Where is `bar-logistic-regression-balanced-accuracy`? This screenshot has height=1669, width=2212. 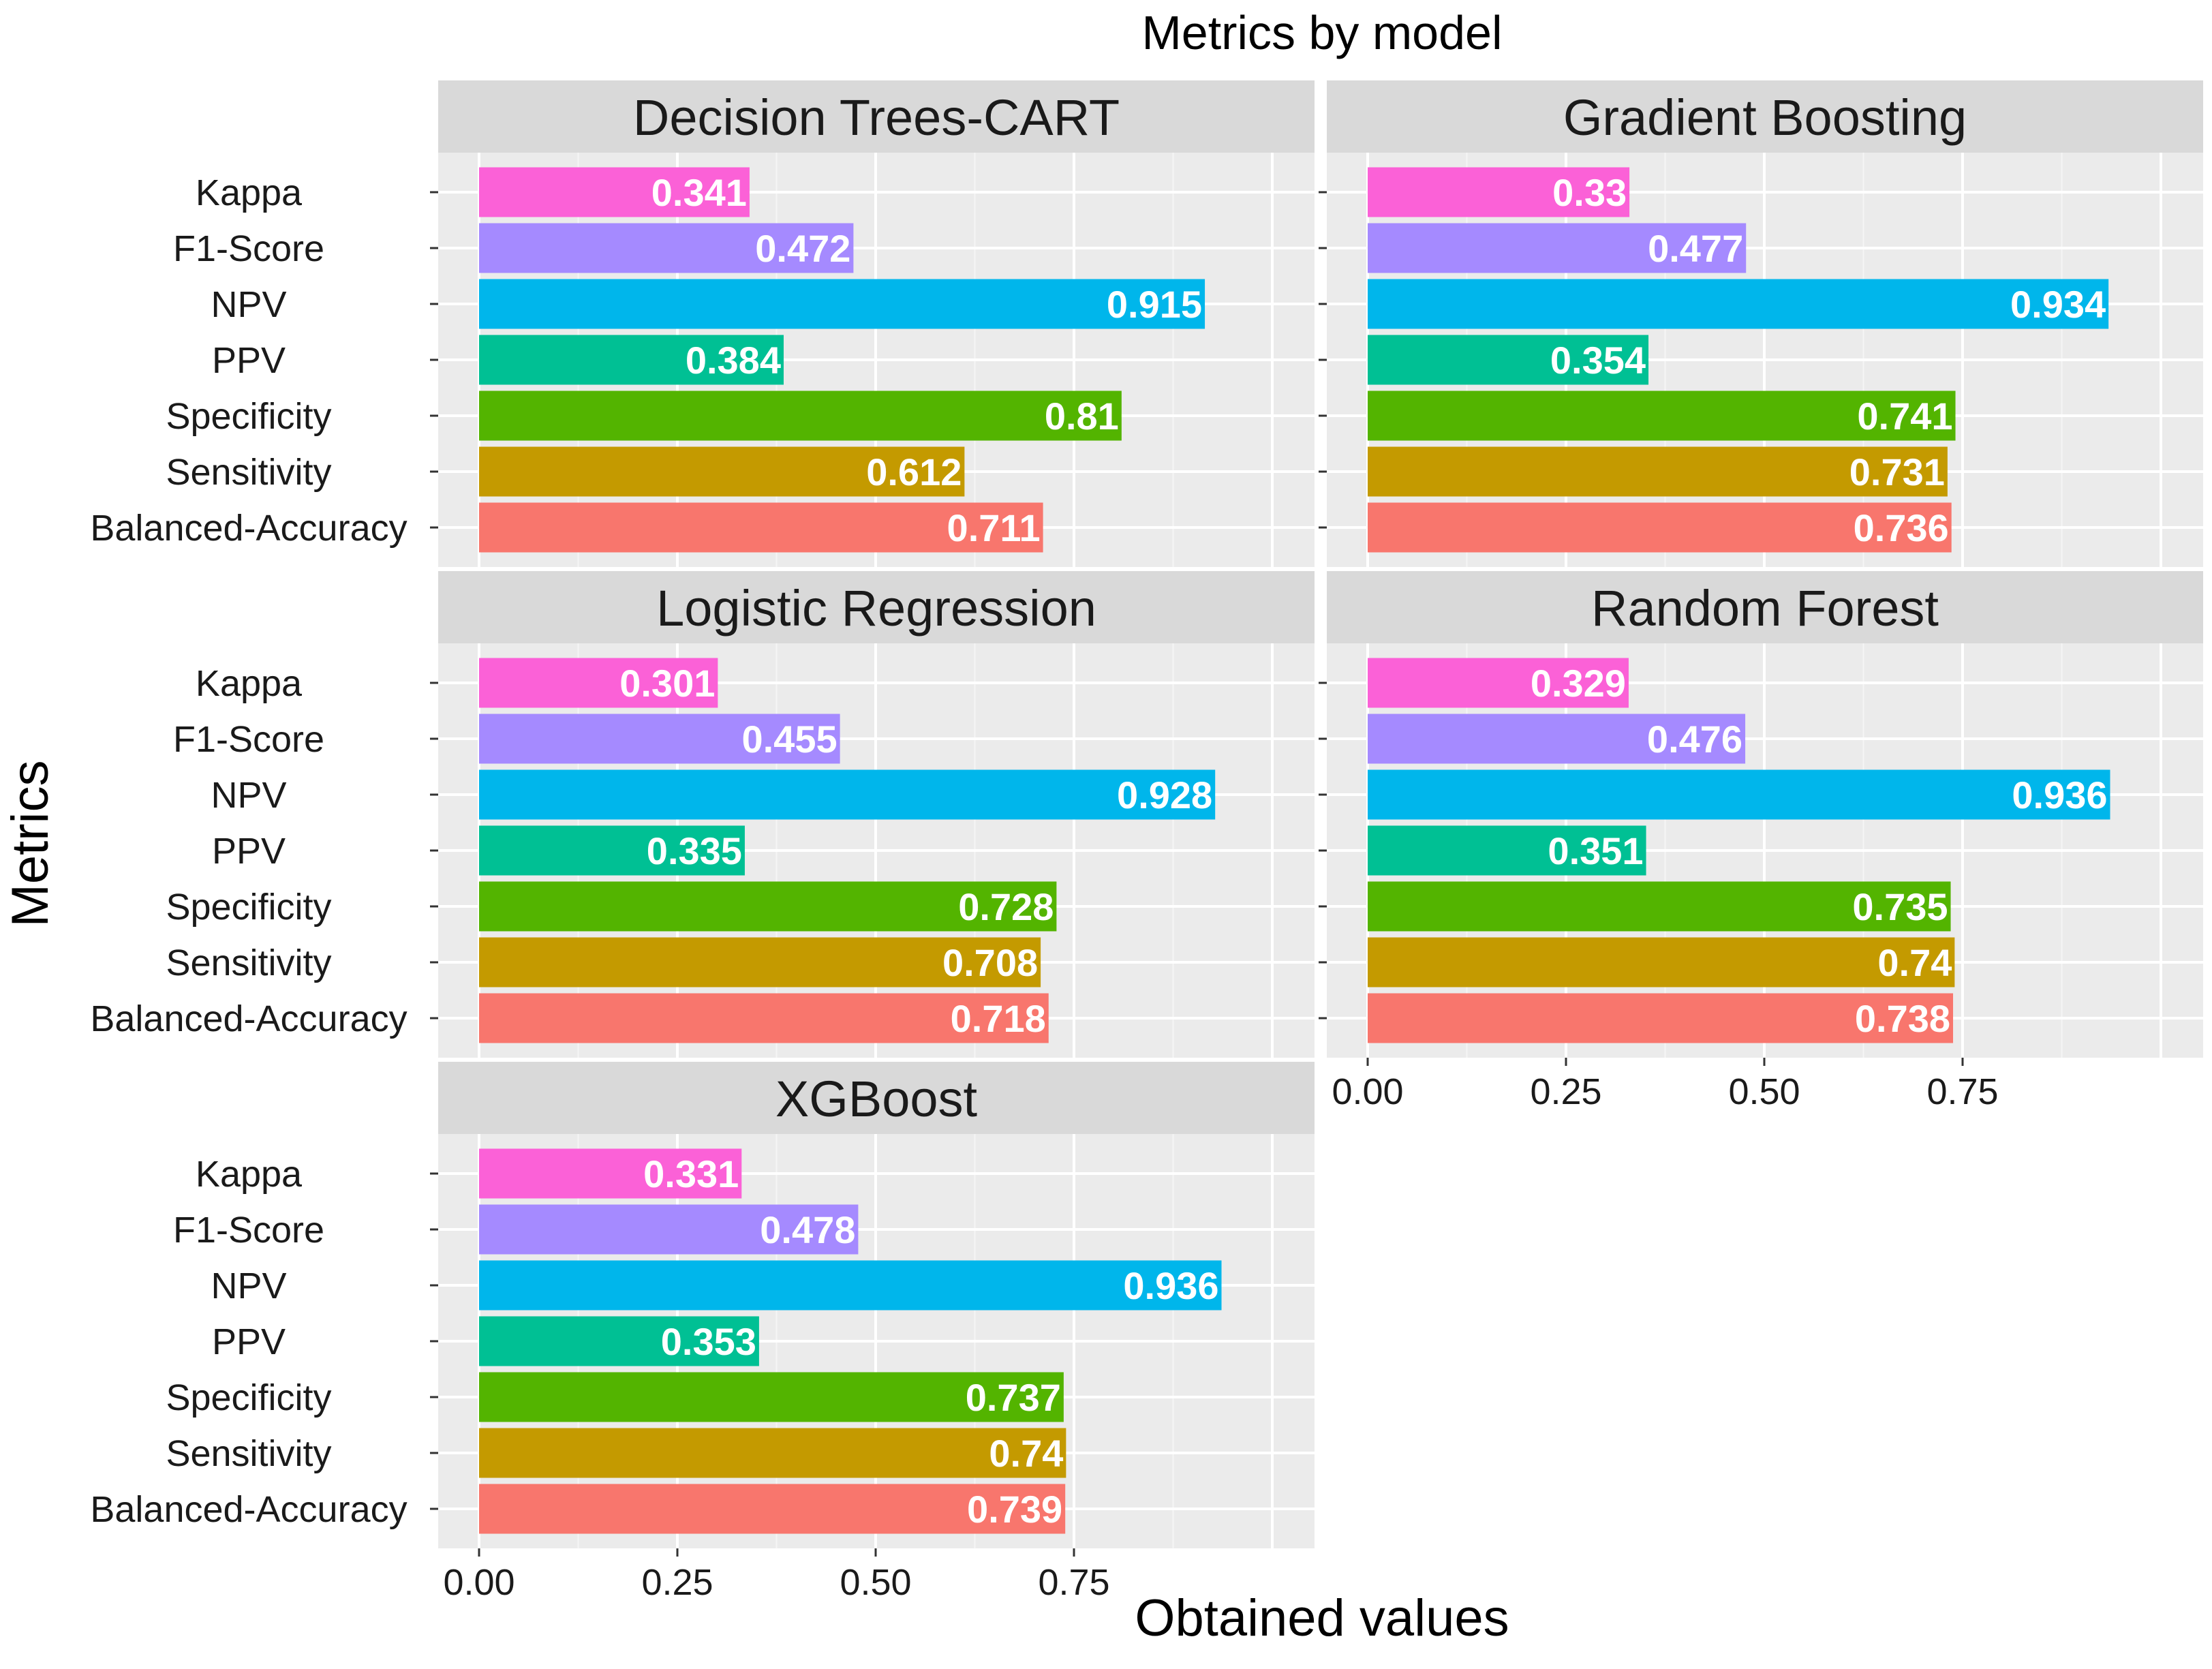 bar-logistic-regression-balanced-accuracy is located at coordinates (764, 1018).